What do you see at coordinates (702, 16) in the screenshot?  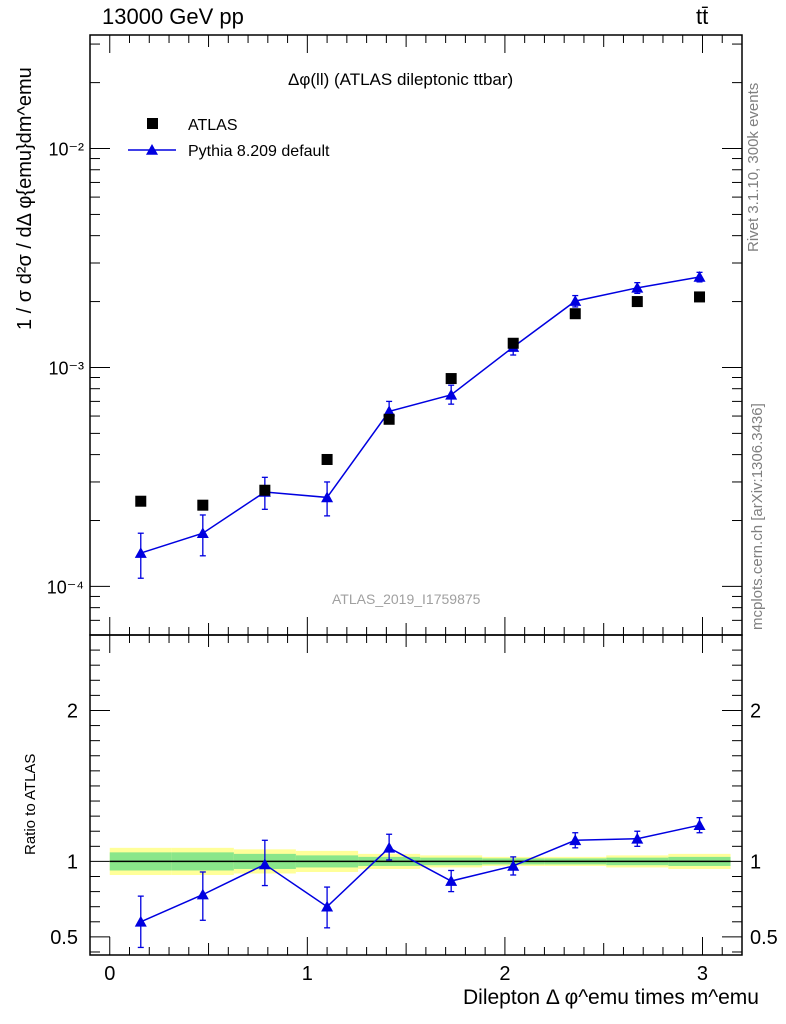 I see `process-label: tt̄` at bounding box center [702, 16].